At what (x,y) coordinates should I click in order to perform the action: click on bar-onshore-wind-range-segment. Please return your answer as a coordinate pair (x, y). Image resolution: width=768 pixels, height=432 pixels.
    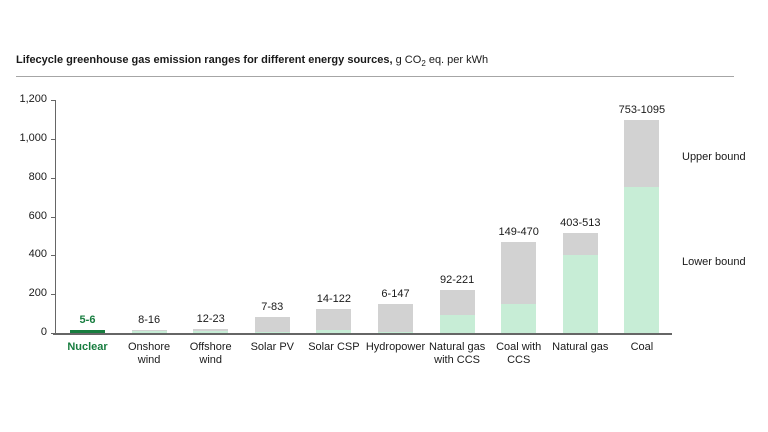
    Looking at the image, I should click on (149, 330).